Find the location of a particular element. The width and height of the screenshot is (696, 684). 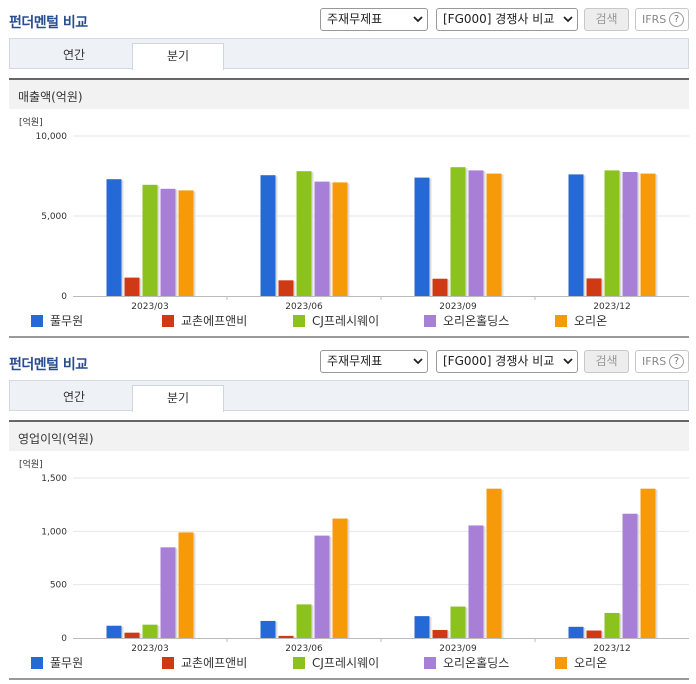

section-header: 펀더멘털 비교 주재무제표 [FG000] 경쟁사 비교 검색 IFRS ? is located at coordinates (348, 361).